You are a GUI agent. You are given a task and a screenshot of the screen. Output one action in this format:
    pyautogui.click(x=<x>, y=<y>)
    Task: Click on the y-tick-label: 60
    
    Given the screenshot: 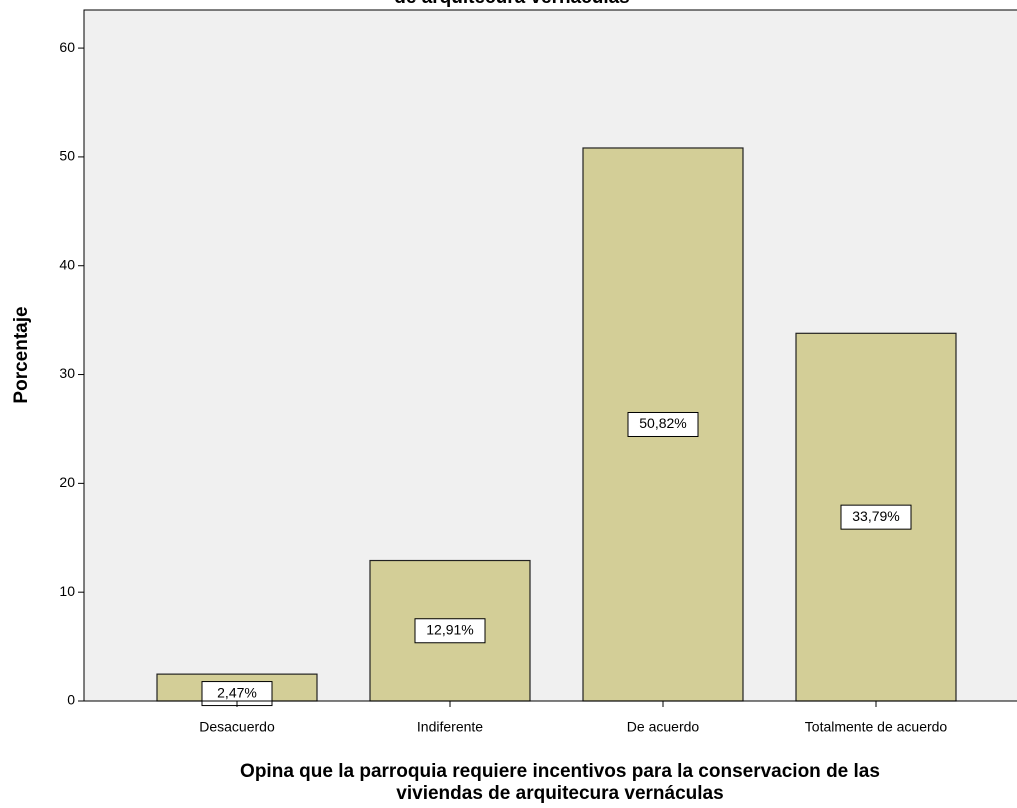 What is the action you would take?
    pyautogui.click(x=67, y=47)
    